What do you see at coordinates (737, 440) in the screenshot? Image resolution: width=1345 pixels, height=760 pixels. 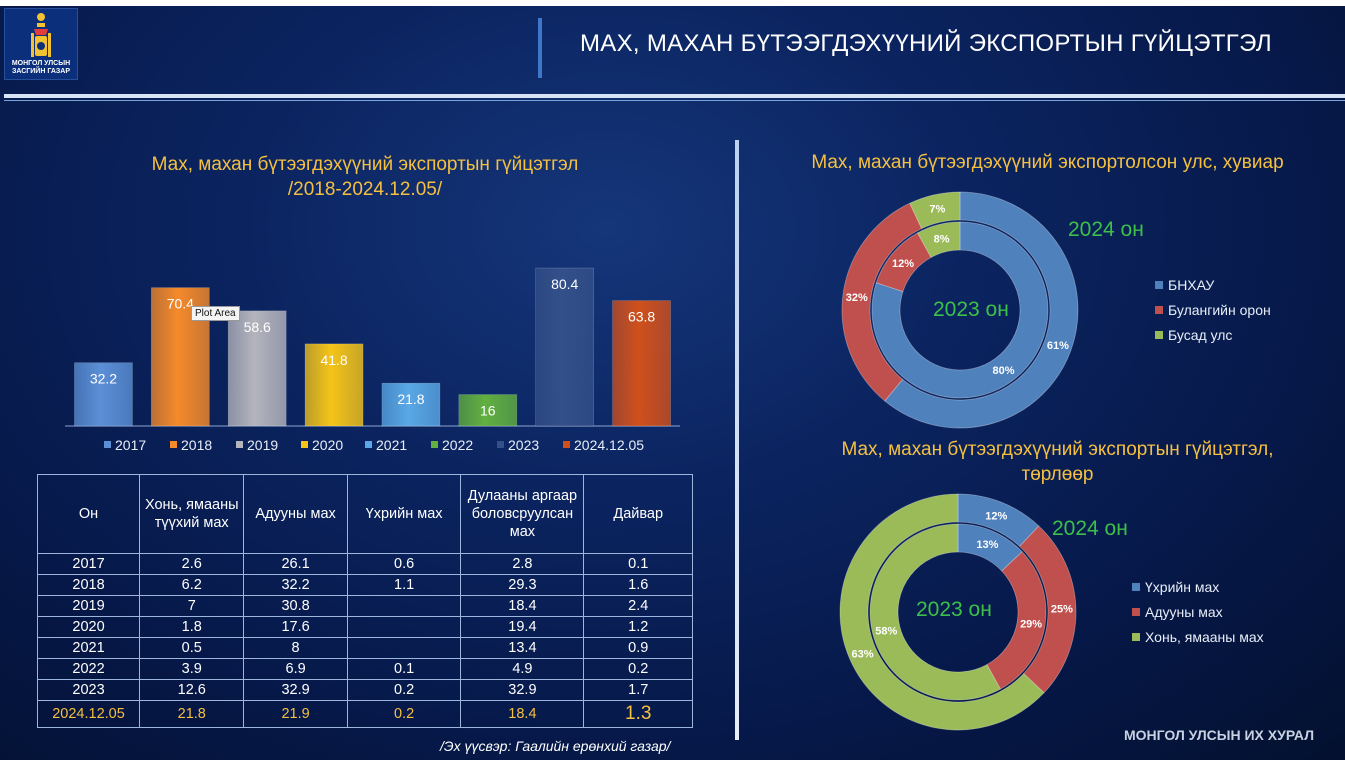 I see `vertical-divider` at bounding box center [737, 440].